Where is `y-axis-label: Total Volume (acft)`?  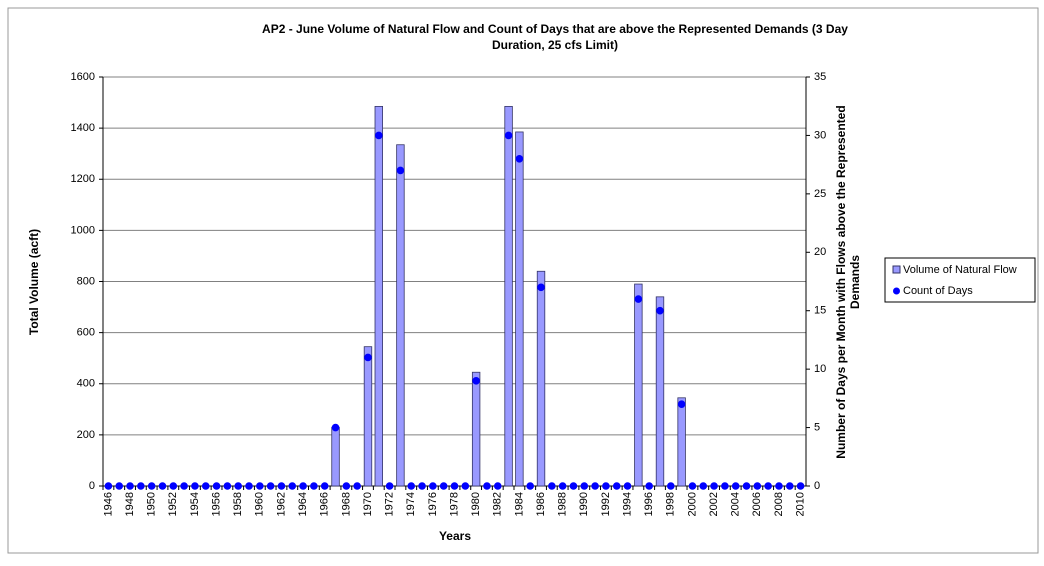 y-axis-label: Total Volume (acft) is located at coordinates (34, 282).